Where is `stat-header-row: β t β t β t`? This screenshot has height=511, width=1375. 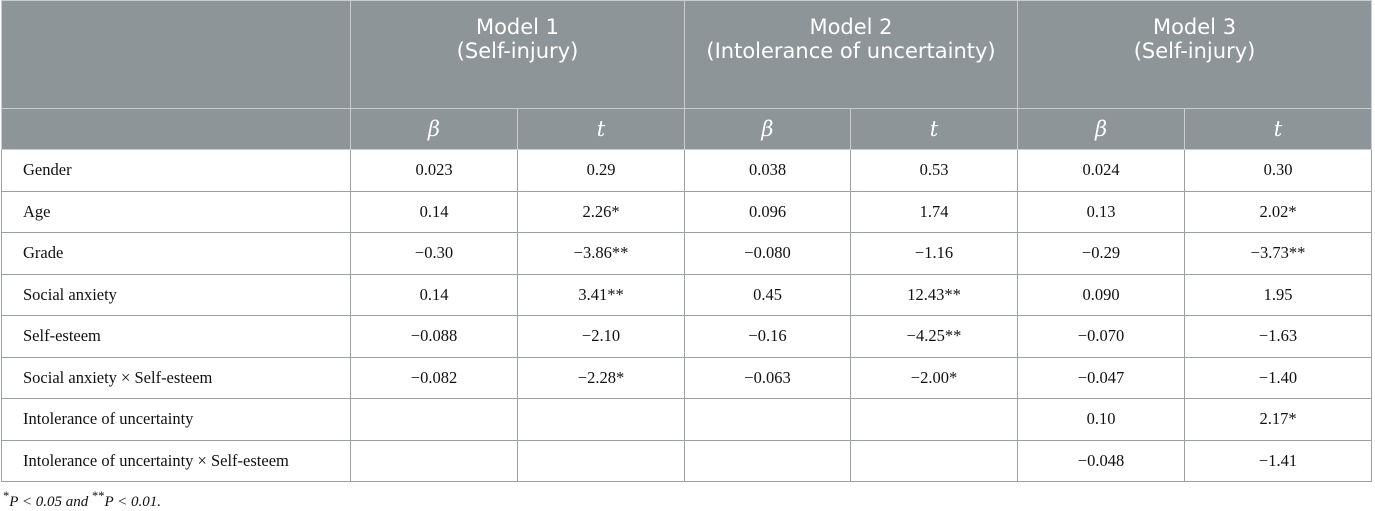 stat-header-row: β t β t β t is located at coordinates (687, 129).